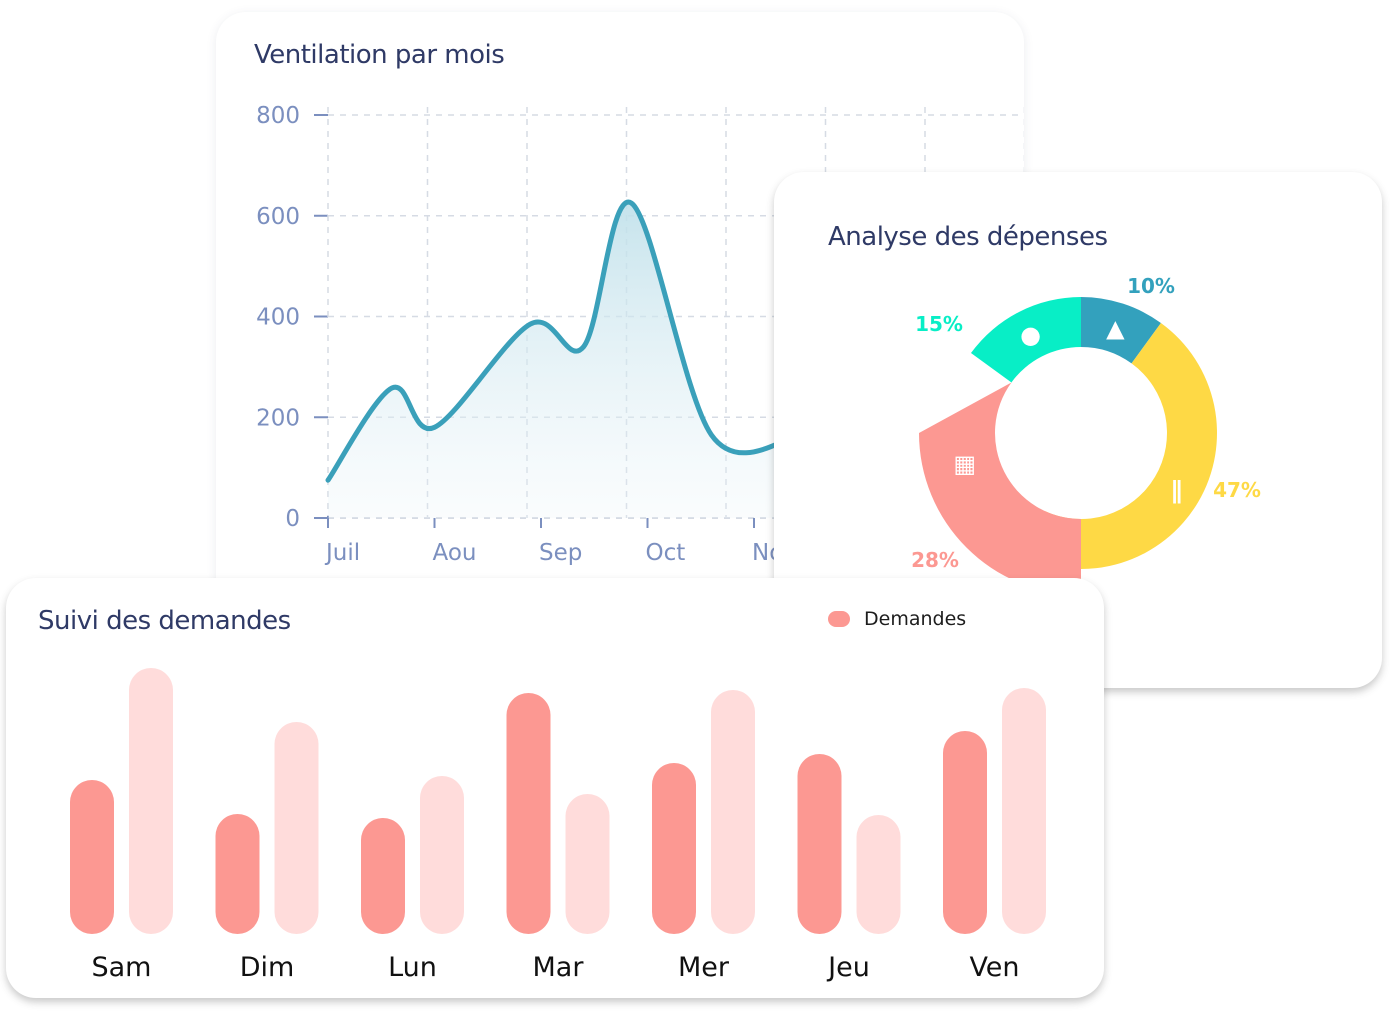 This screenshot has height=1014, width=1390. What do you see at coordinates (704, 967) in the screenshot?
I see `x-category-label: Mer` at bounding box center [704, 967].